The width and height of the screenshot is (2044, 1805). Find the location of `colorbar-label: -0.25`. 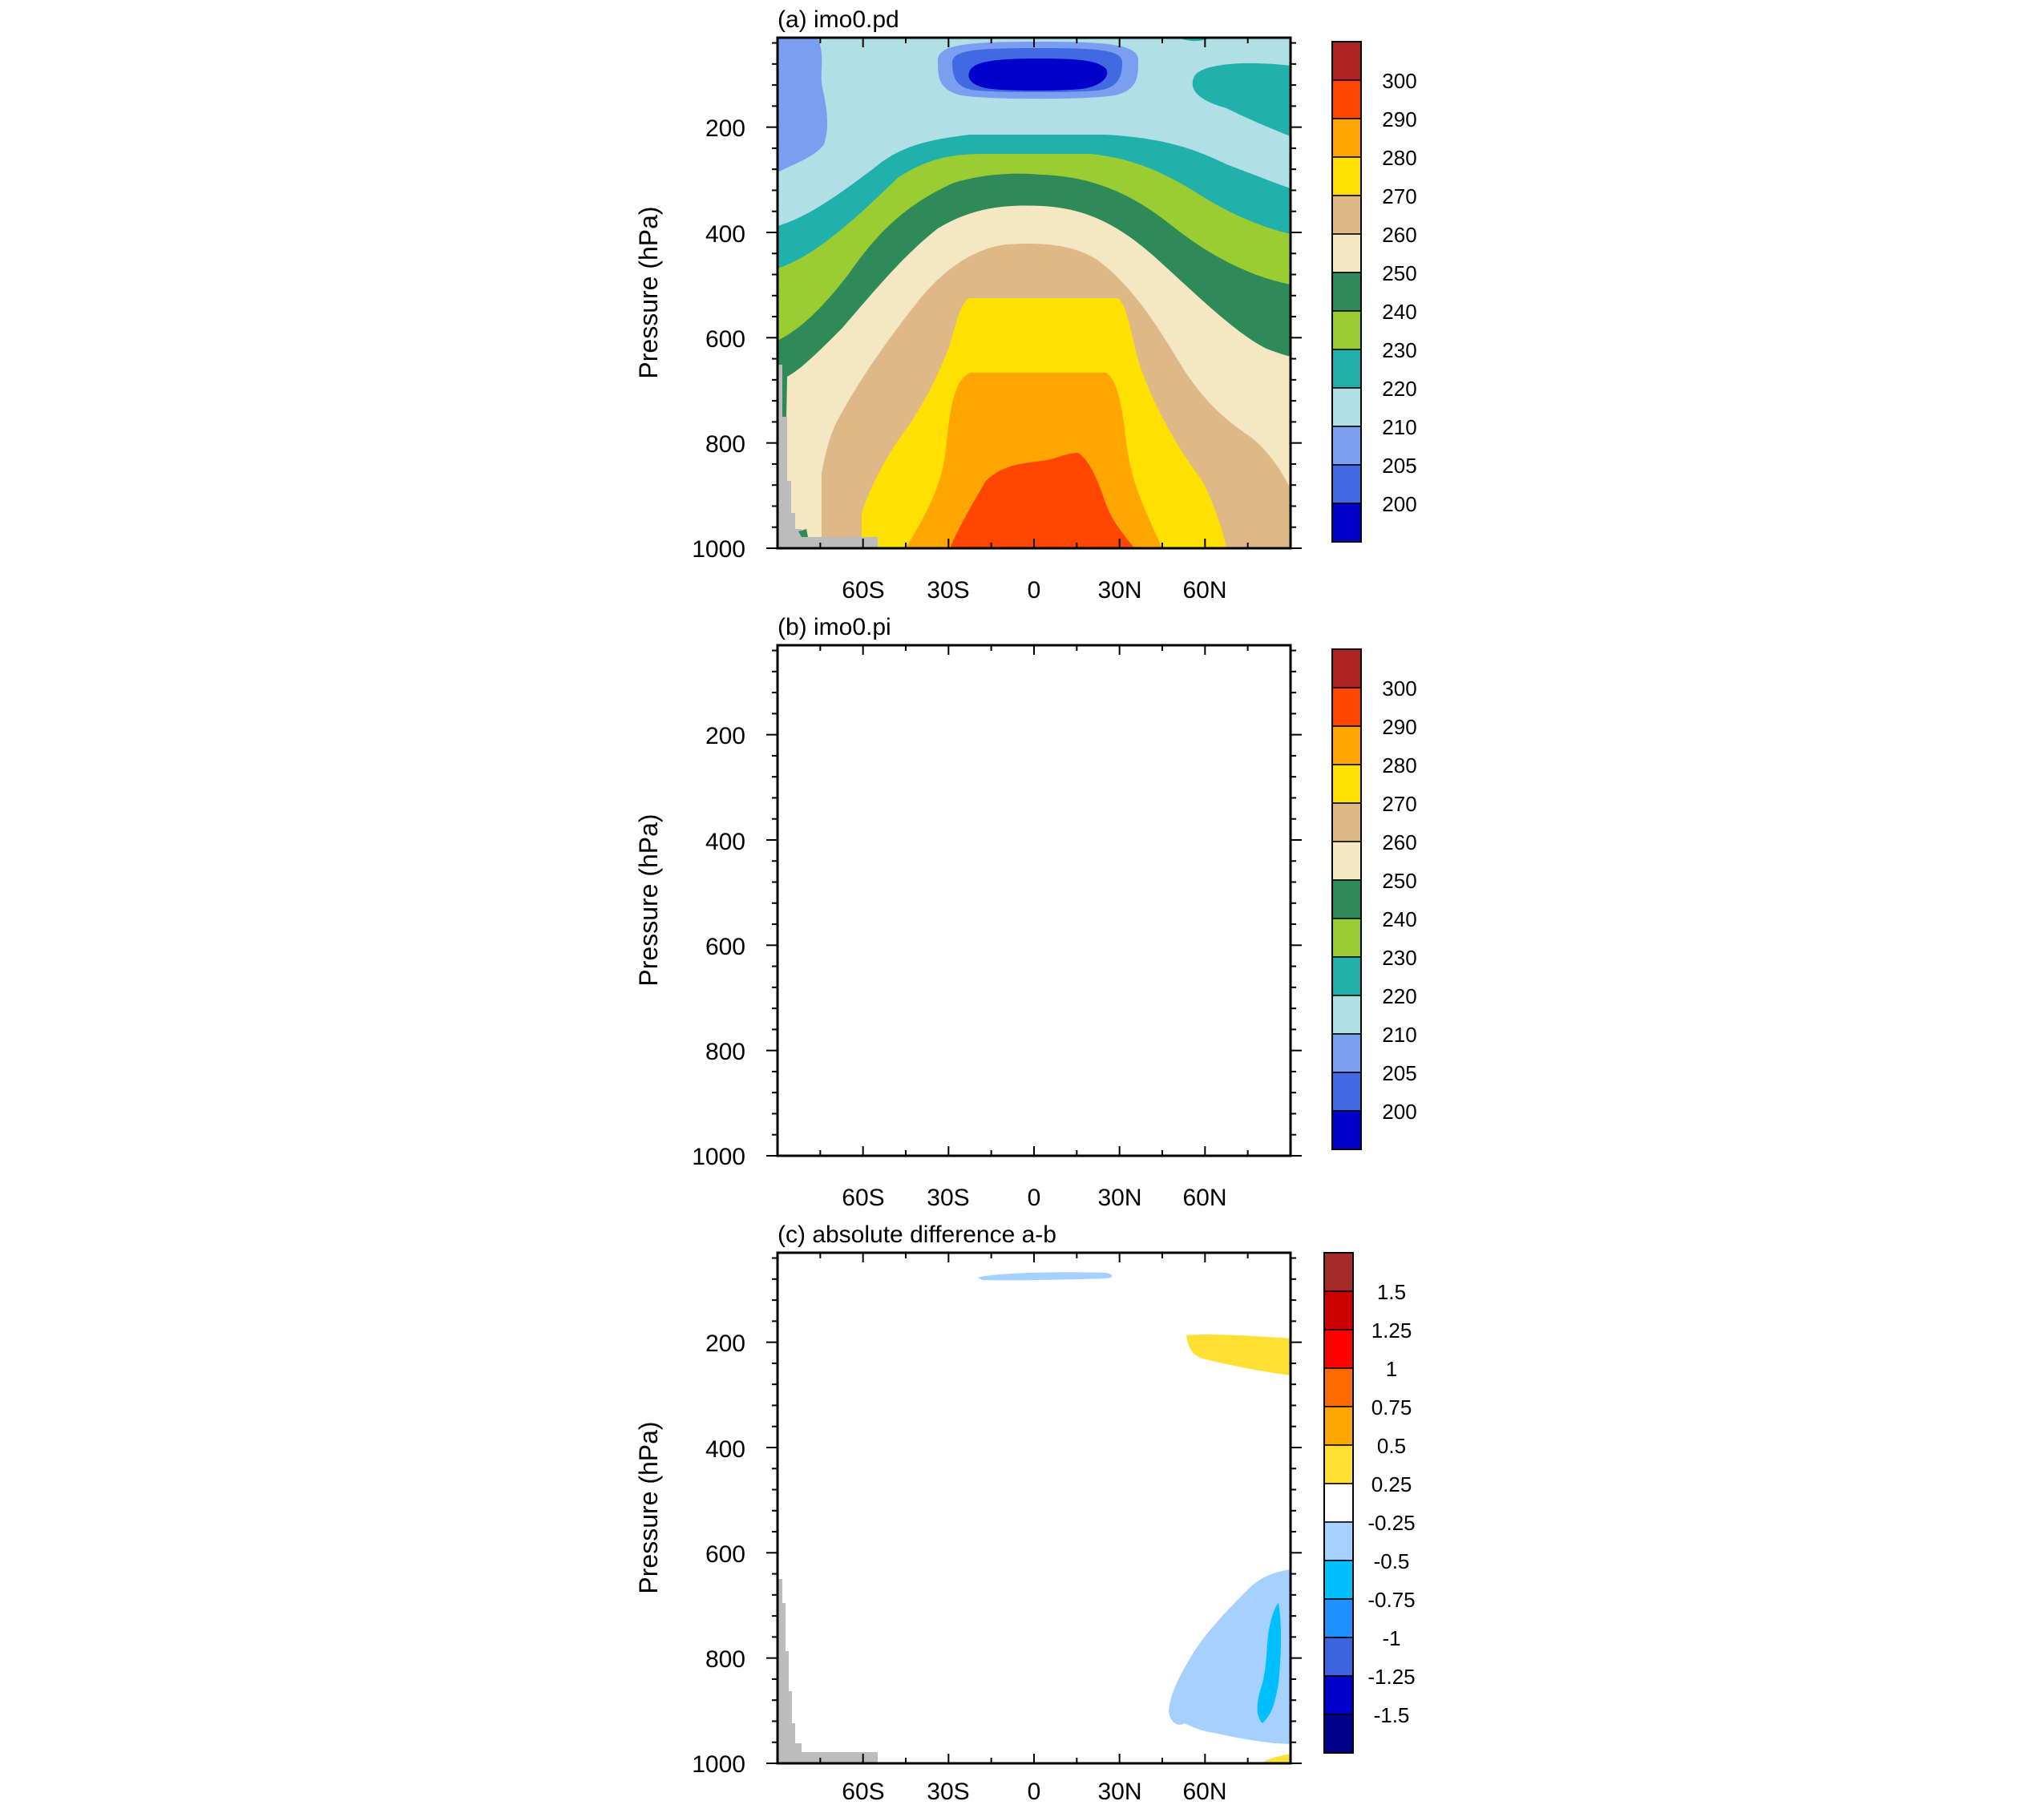

colorbar-label: -0.25 is located at coordinates (1391, 1523).